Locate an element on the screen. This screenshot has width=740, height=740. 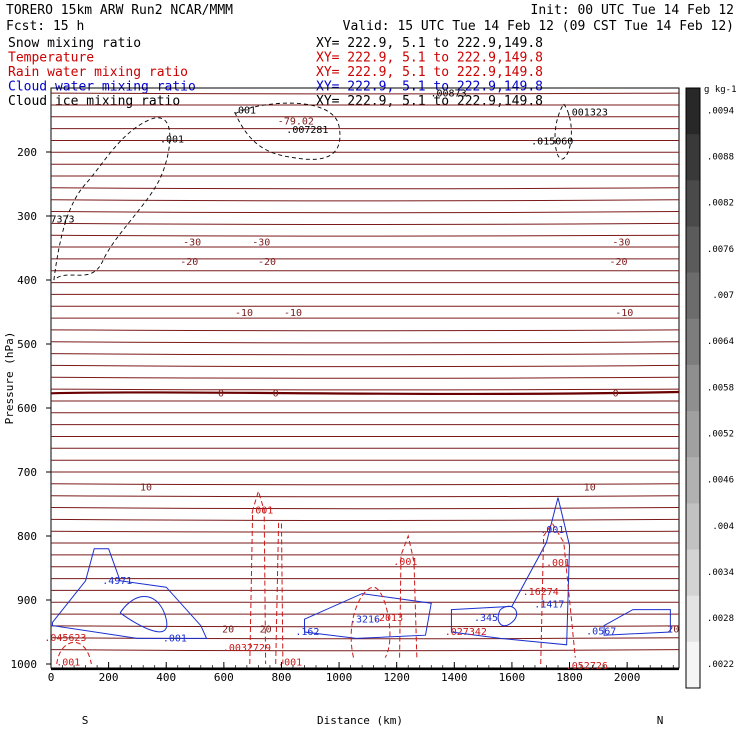
temperature-extreme-label: -79.02 is located at coordinates (296, 121).